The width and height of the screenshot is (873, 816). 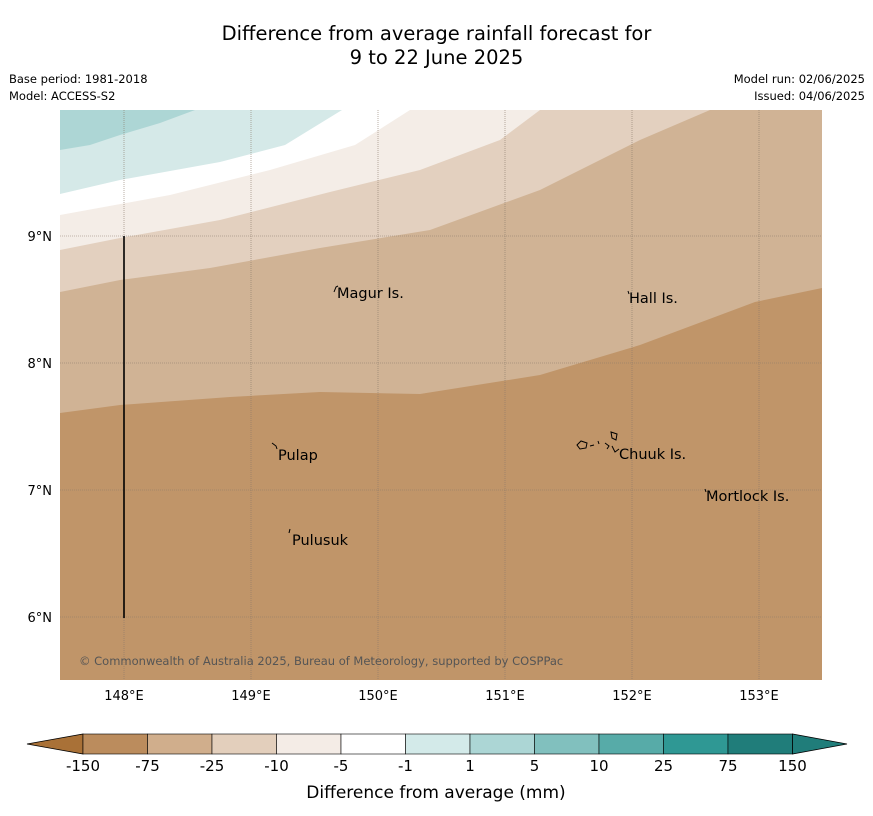 I want to click on model-run: Model run: 02/06/2025, so click(x=799, y=79).